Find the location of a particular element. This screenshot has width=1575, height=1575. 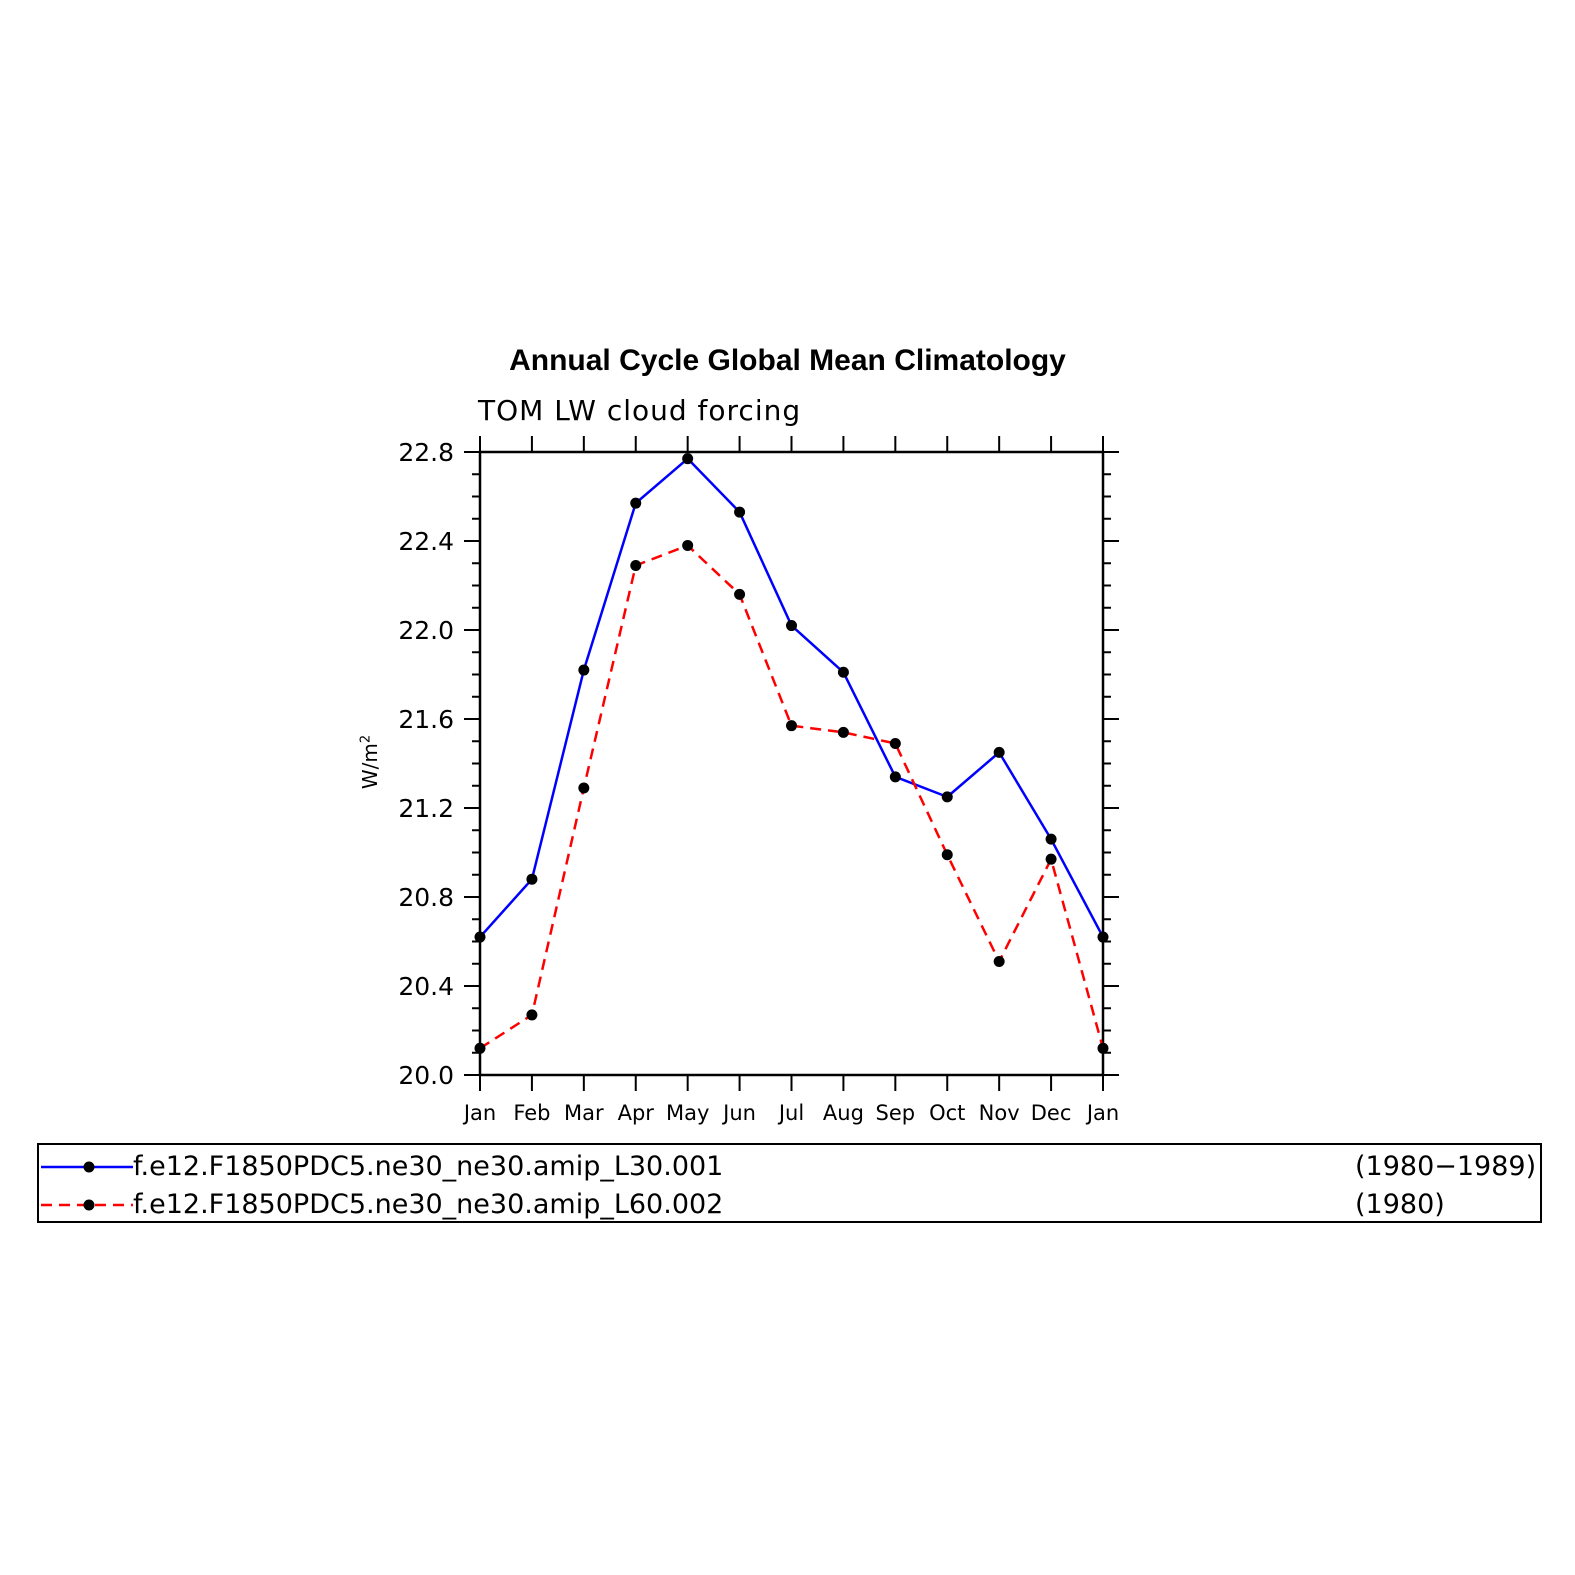

legend-period-1: (1980) is located at coordinates (1400, 1204).